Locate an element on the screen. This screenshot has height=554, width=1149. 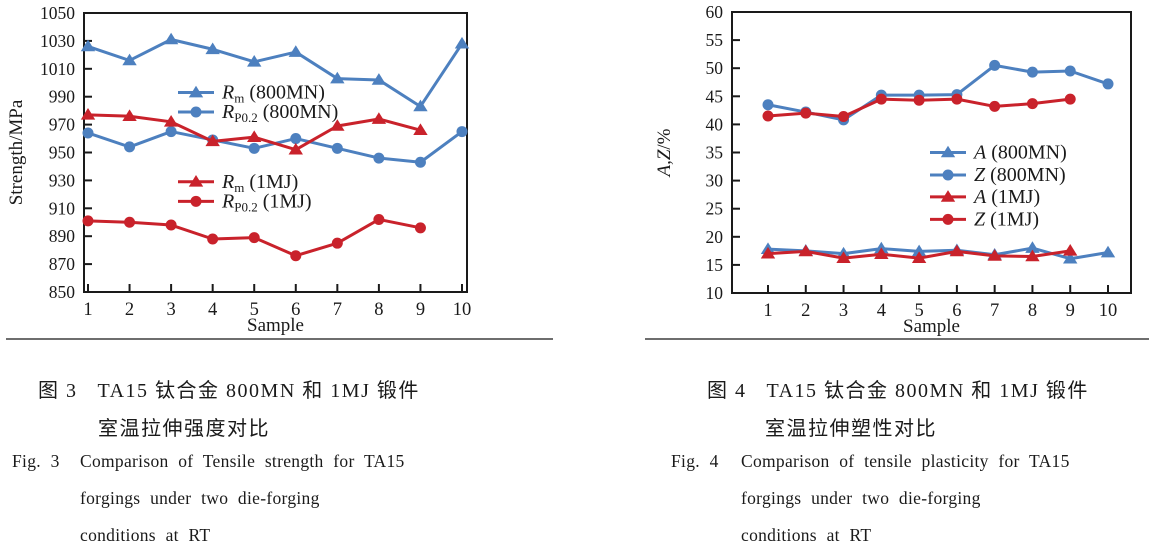
y-tick-label: 15 is located at coordinates (715, 265).